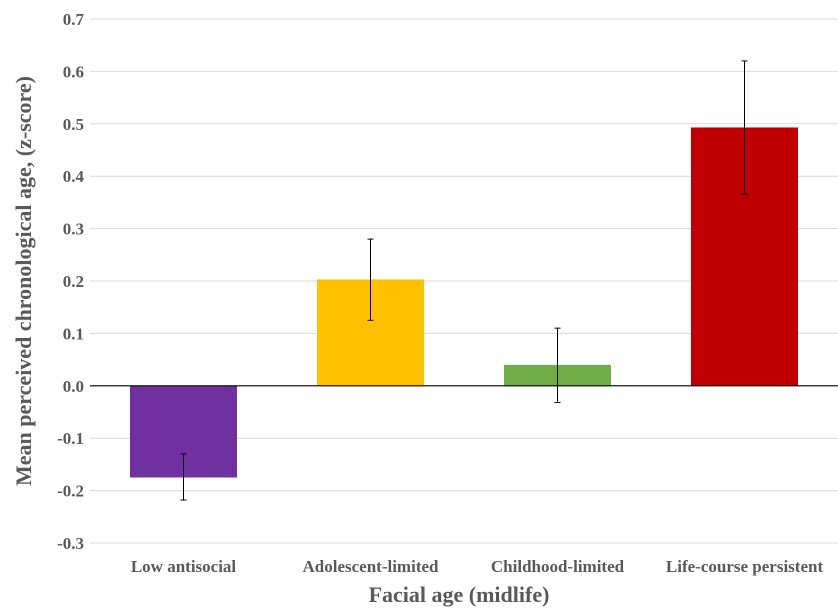 The image size is (838, 609). I want to click on x-axis-title: Facial age (midlife), so click(459, 594).